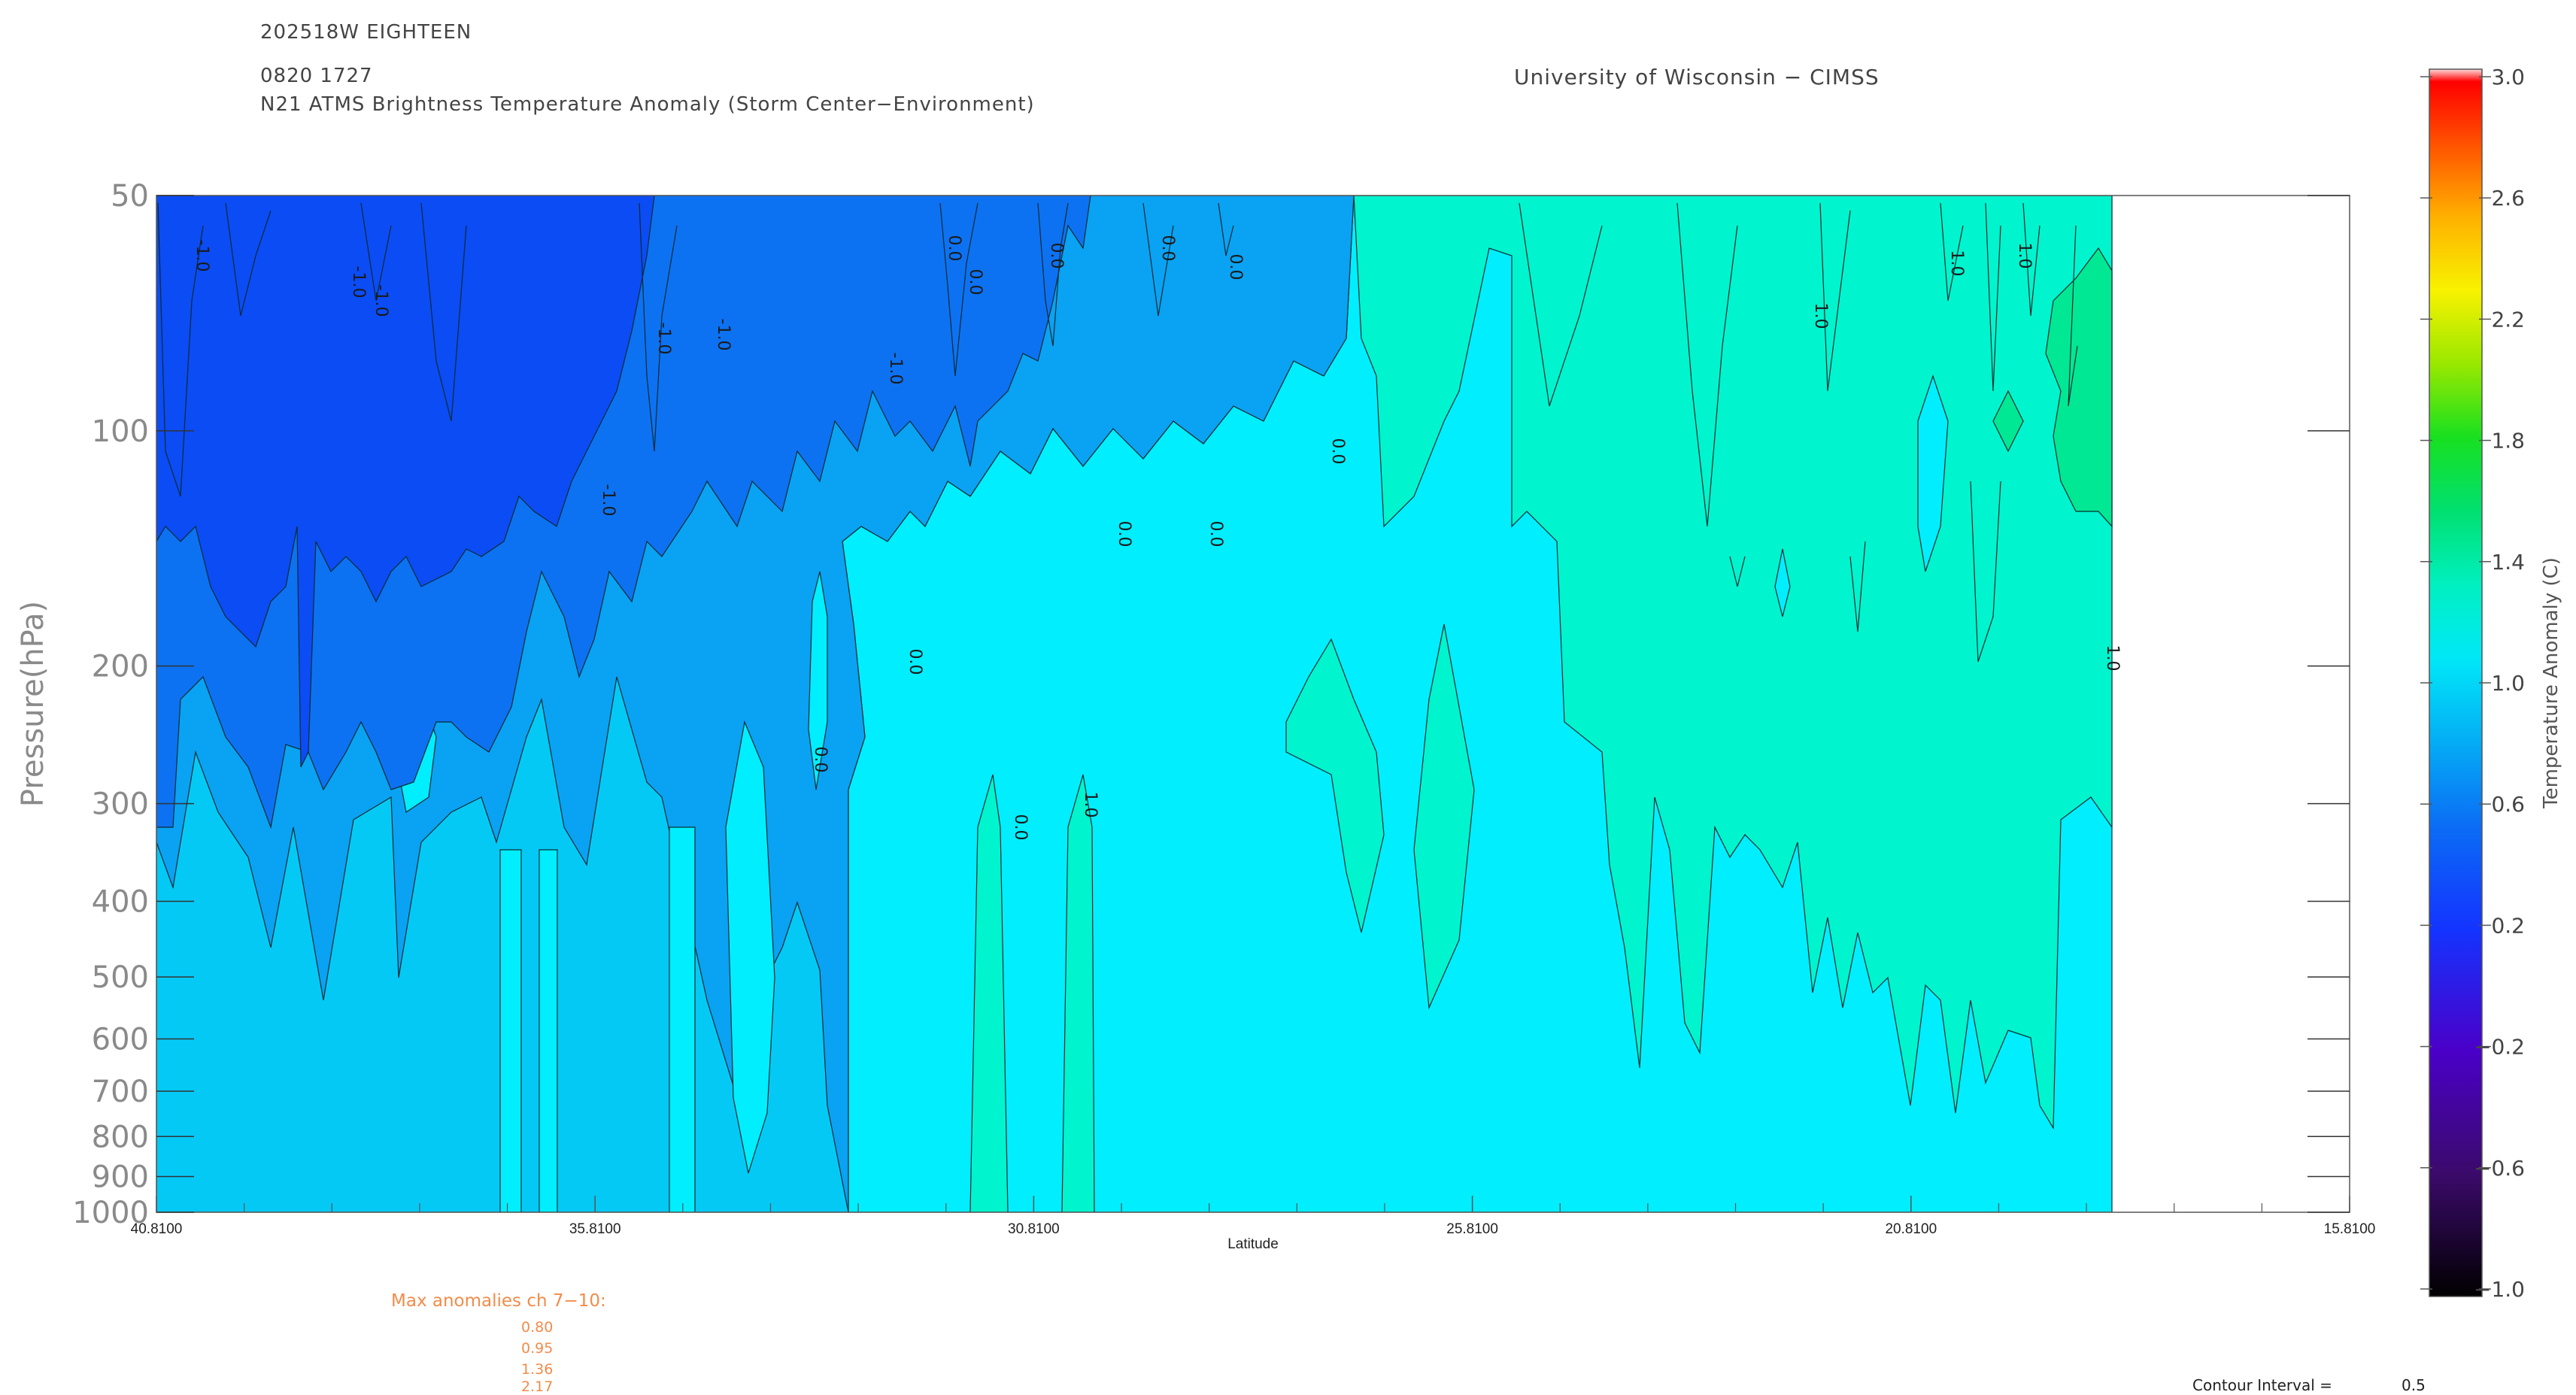 The image size is (2576, 1395). Describe the element at coordinates (366, 32) in the screenshot. I see `storm-id: 202518W EIGHTEEN` at that location.